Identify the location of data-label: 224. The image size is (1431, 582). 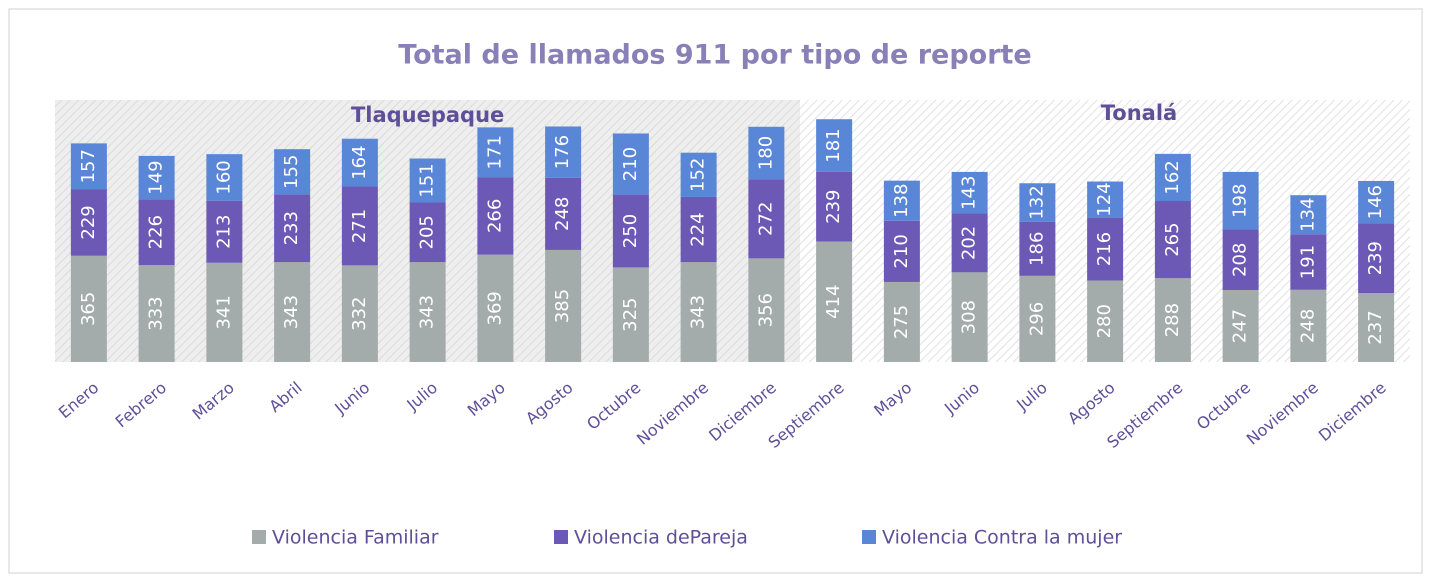
(698, 229).